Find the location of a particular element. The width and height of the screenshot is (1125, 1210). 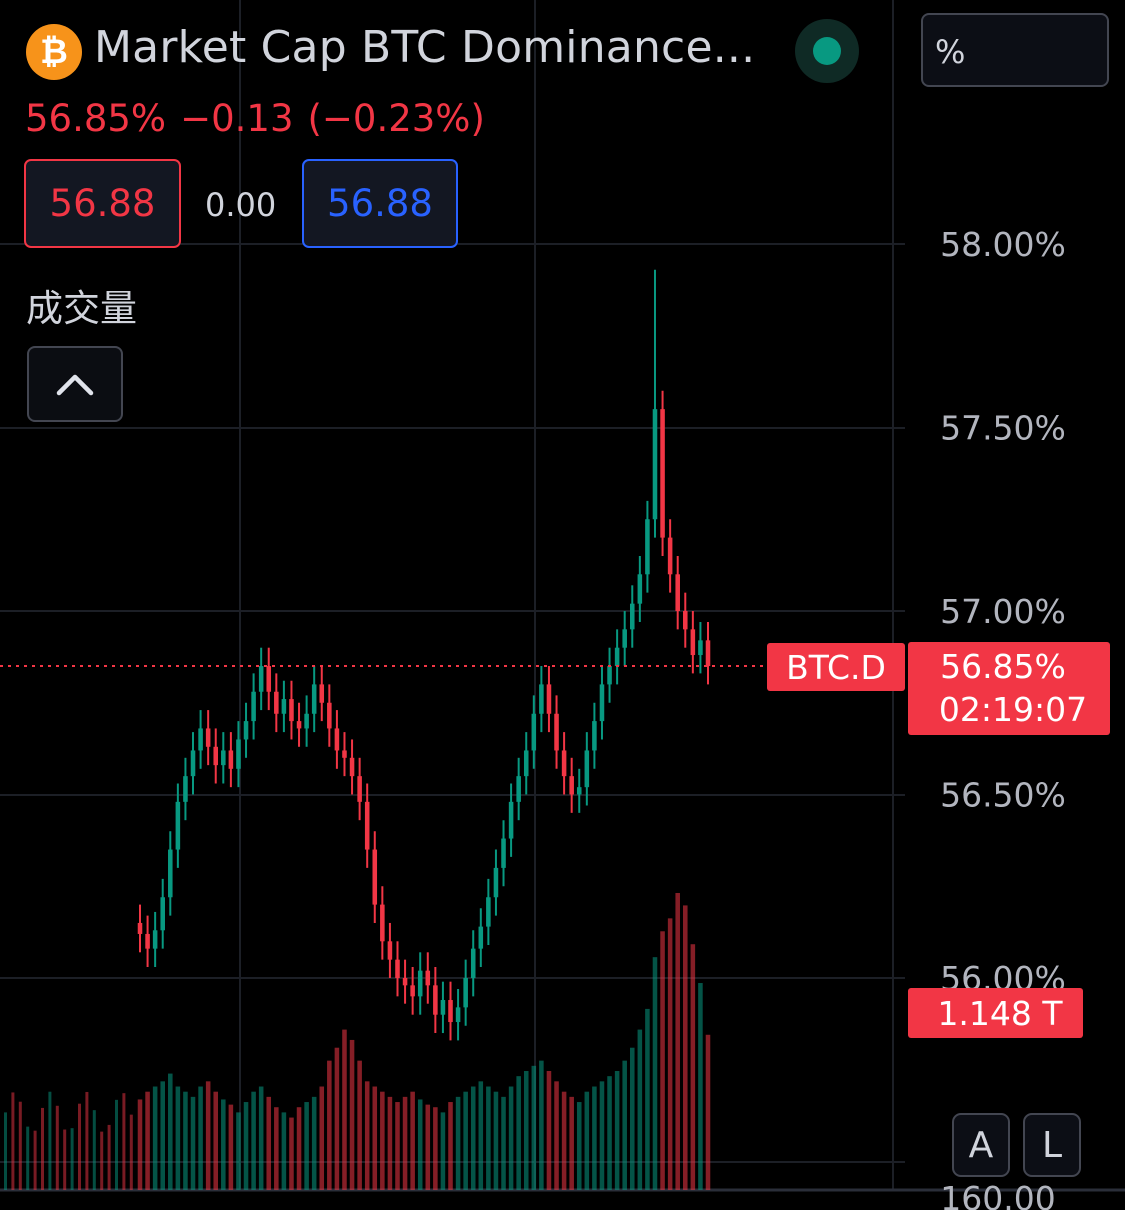

volume-indicator-label: 成交量 is located at coordinates (81, 308).